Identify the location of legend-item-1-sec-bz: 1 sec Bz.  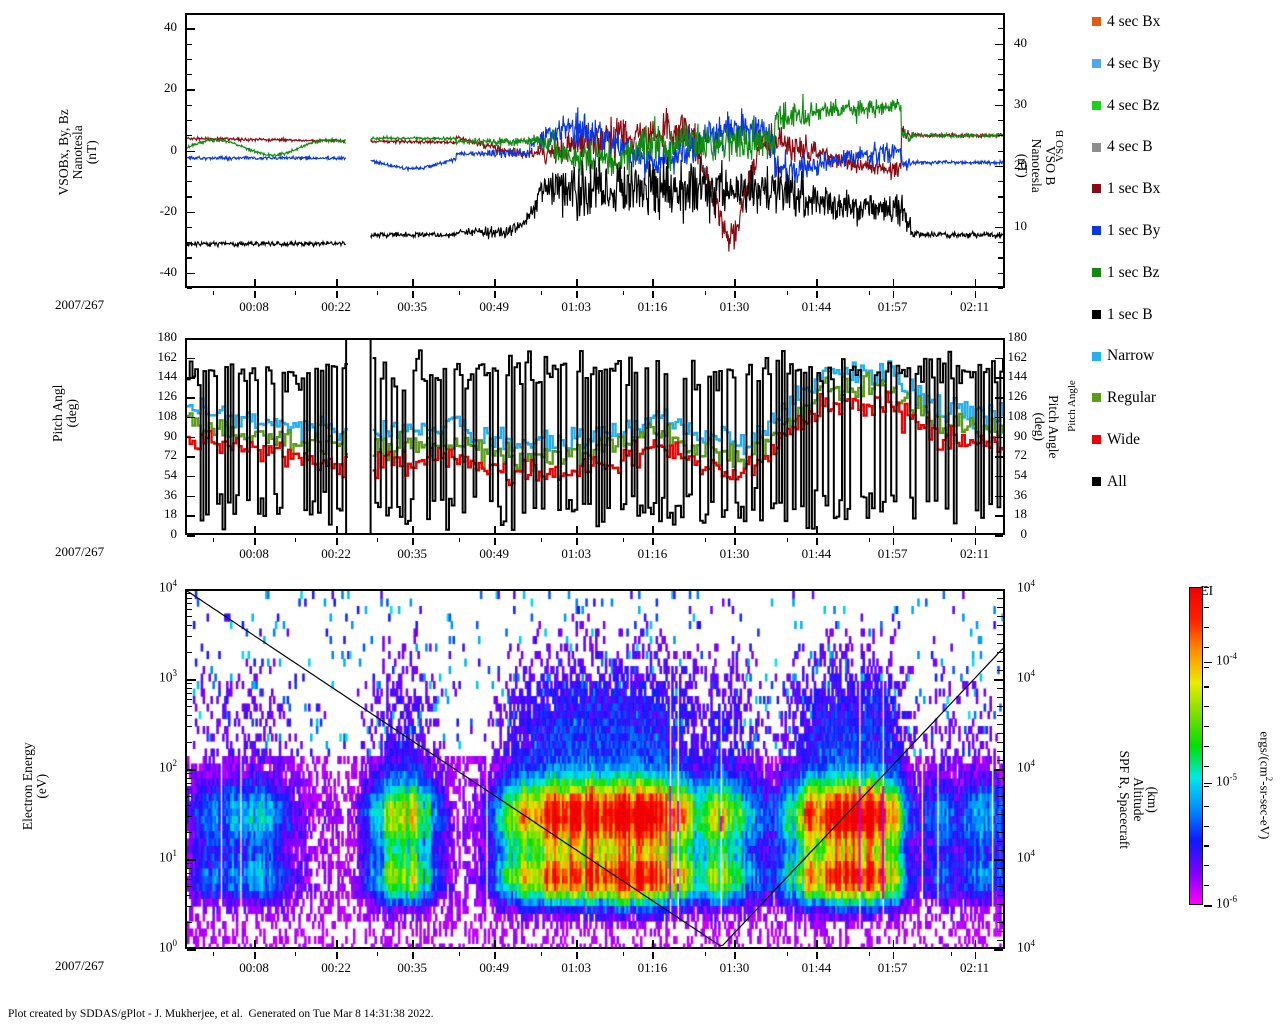
(1126, 273).